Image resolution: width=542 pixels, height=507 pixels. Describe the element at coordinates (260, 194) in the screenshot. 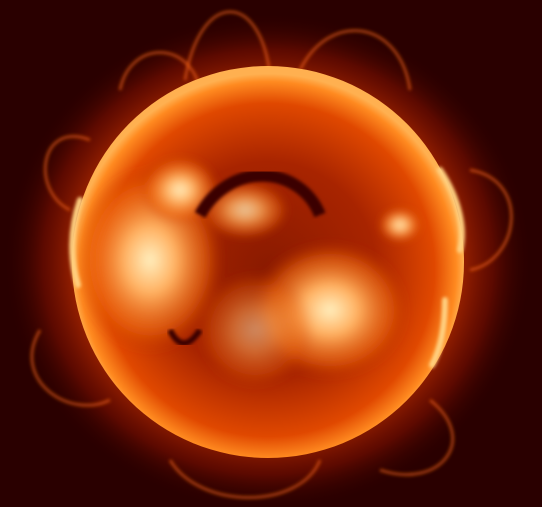

I see `coronal-hole` at that location.